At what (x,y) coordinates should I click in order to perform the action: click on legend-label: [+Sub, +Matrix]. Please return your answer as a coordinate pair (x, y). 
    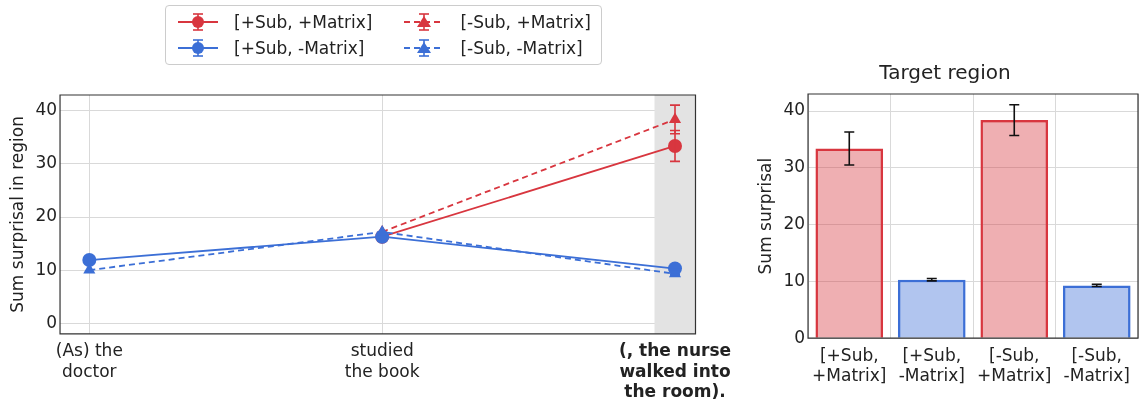
    Looking at the image, I should click on (303, 22).